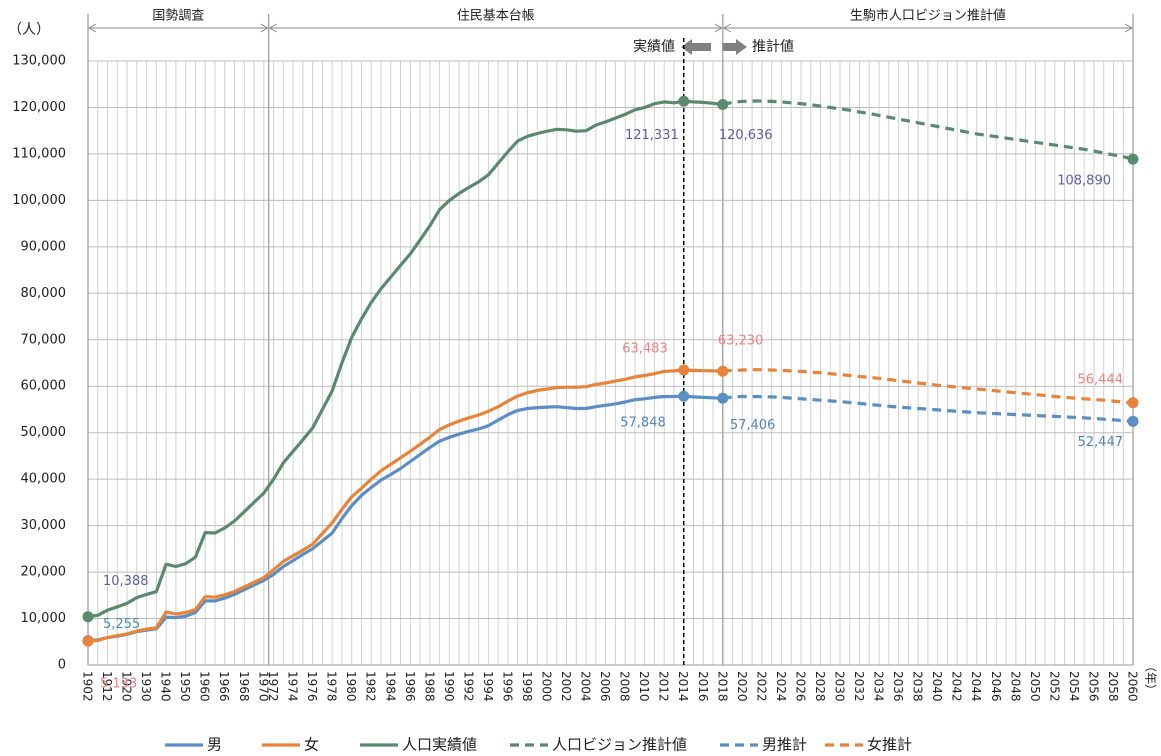 This screenshot has width=1161, height=756. What do you see at coordinates (371, 686) in the screenshot?
I see `x-tick-label: 1982` at bounding box center [371, 686].